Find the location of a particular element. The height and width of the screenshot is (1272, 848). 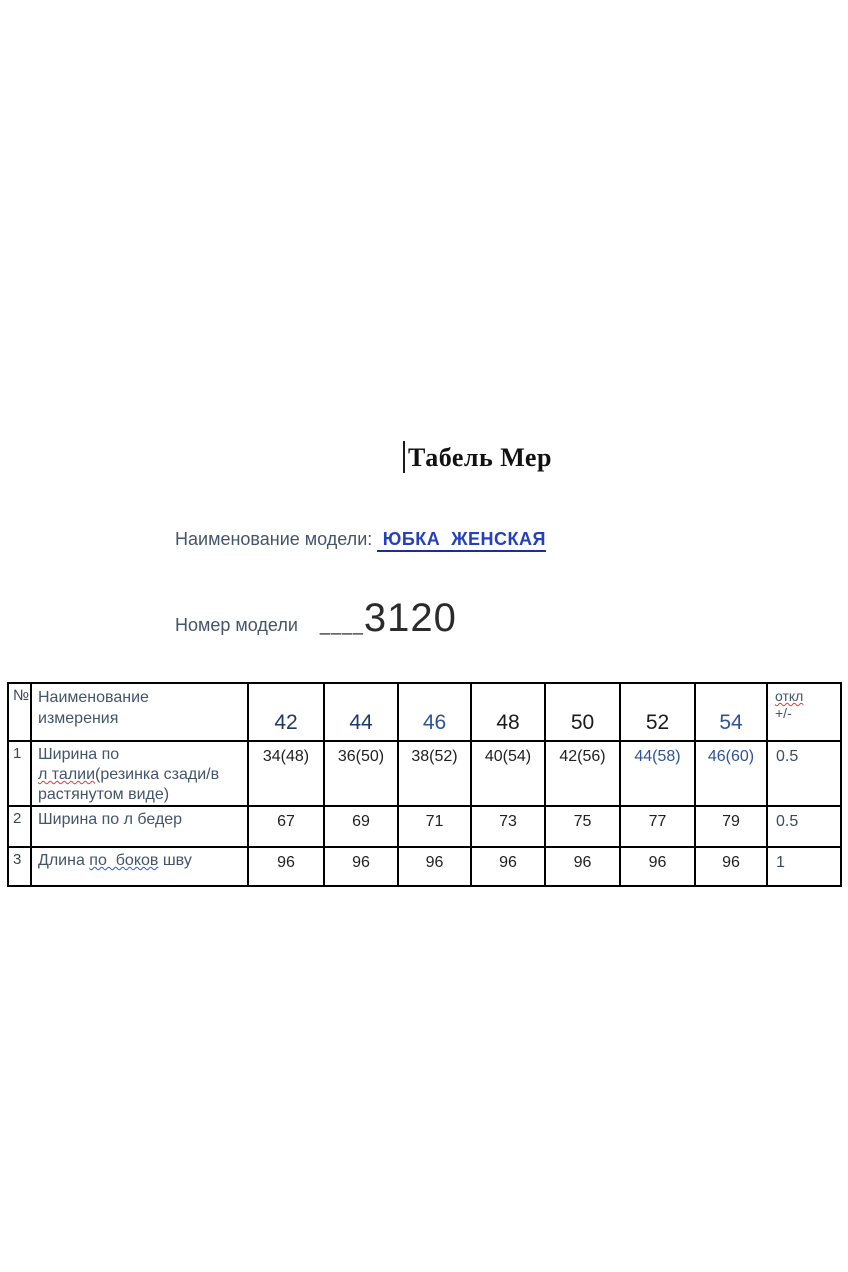

row-number-cell: 1 is located at coordinates (19, 773).